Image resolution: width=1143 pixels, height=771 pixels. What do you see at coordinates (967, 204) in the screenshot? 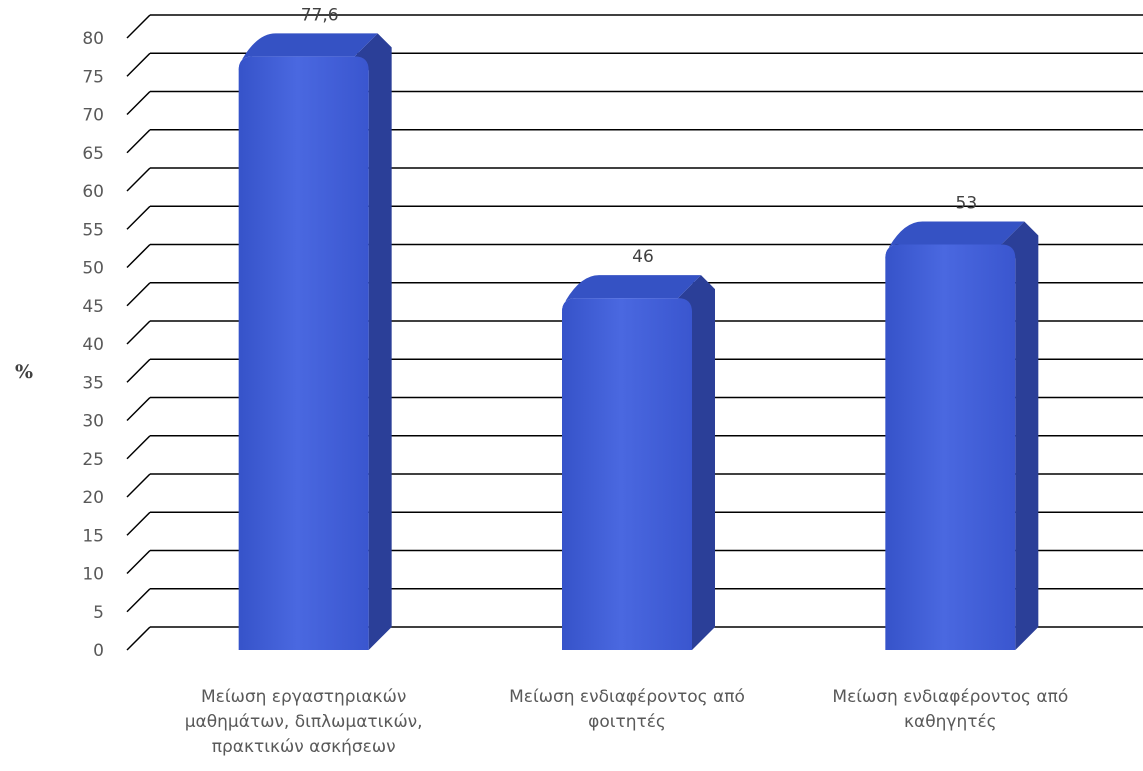
I see `data-label: 53` at bounding box center [967, 204].